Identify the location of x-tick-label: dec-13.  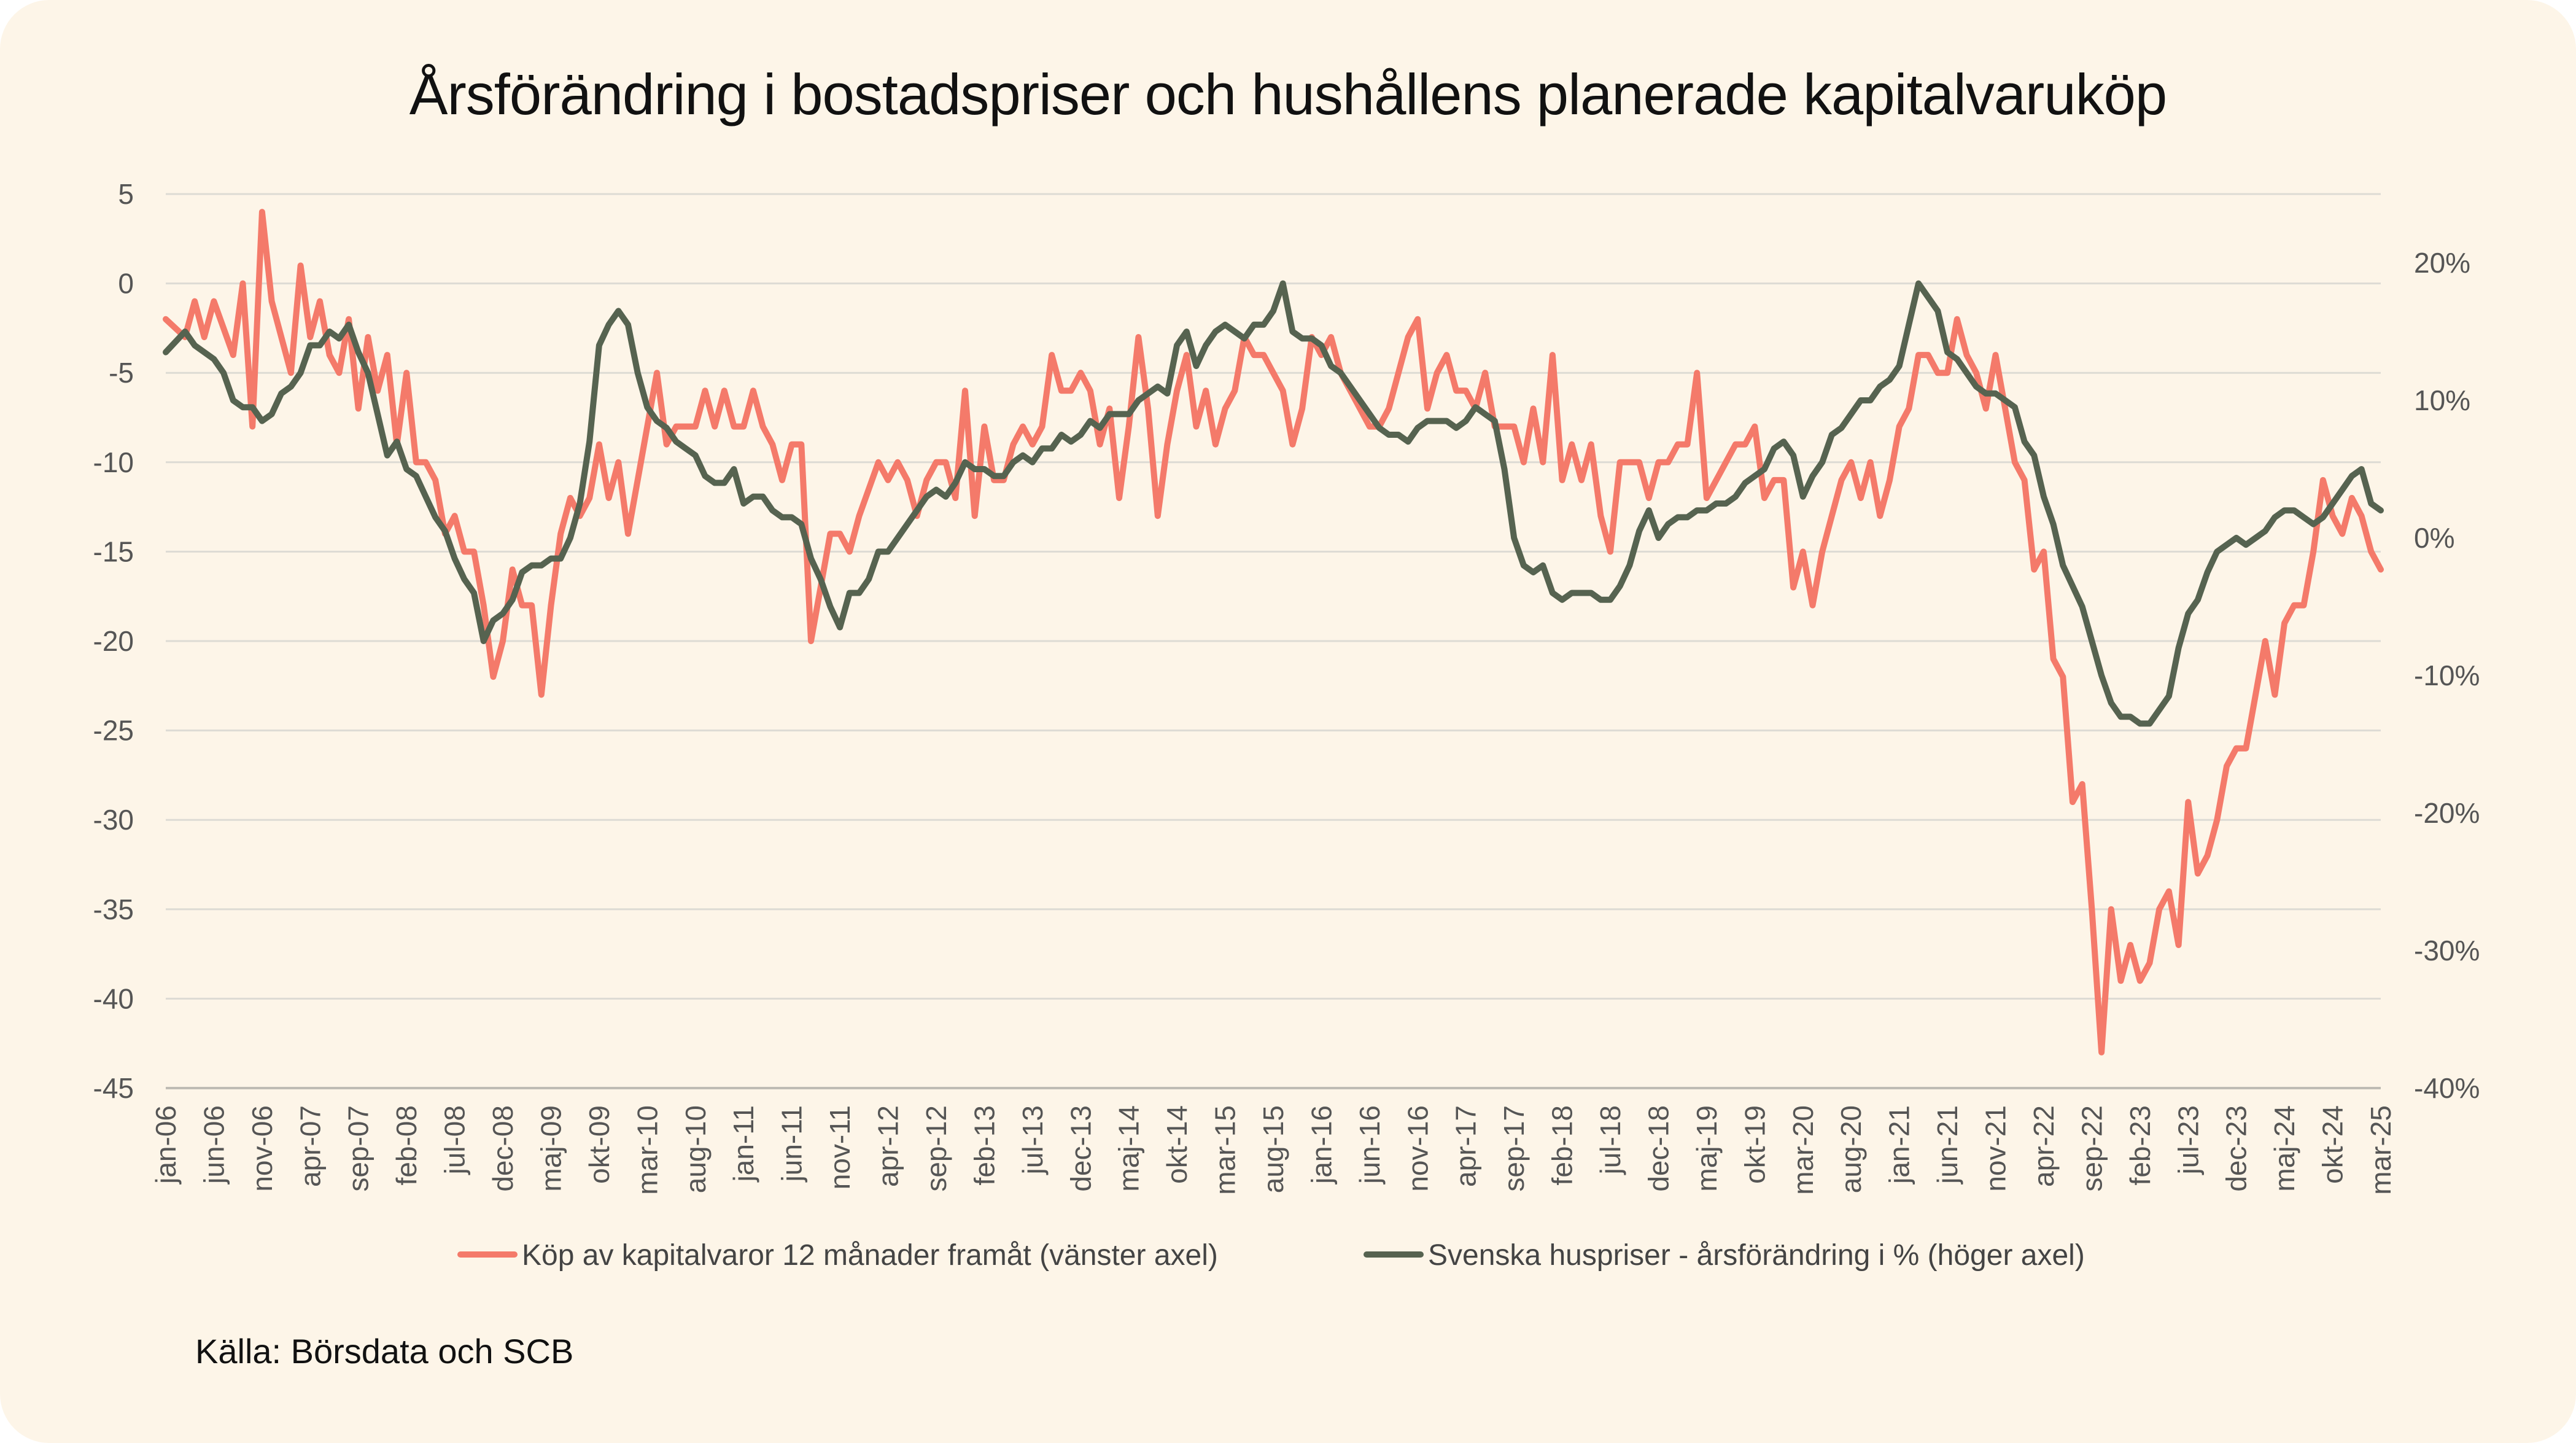
(1080, 1148).